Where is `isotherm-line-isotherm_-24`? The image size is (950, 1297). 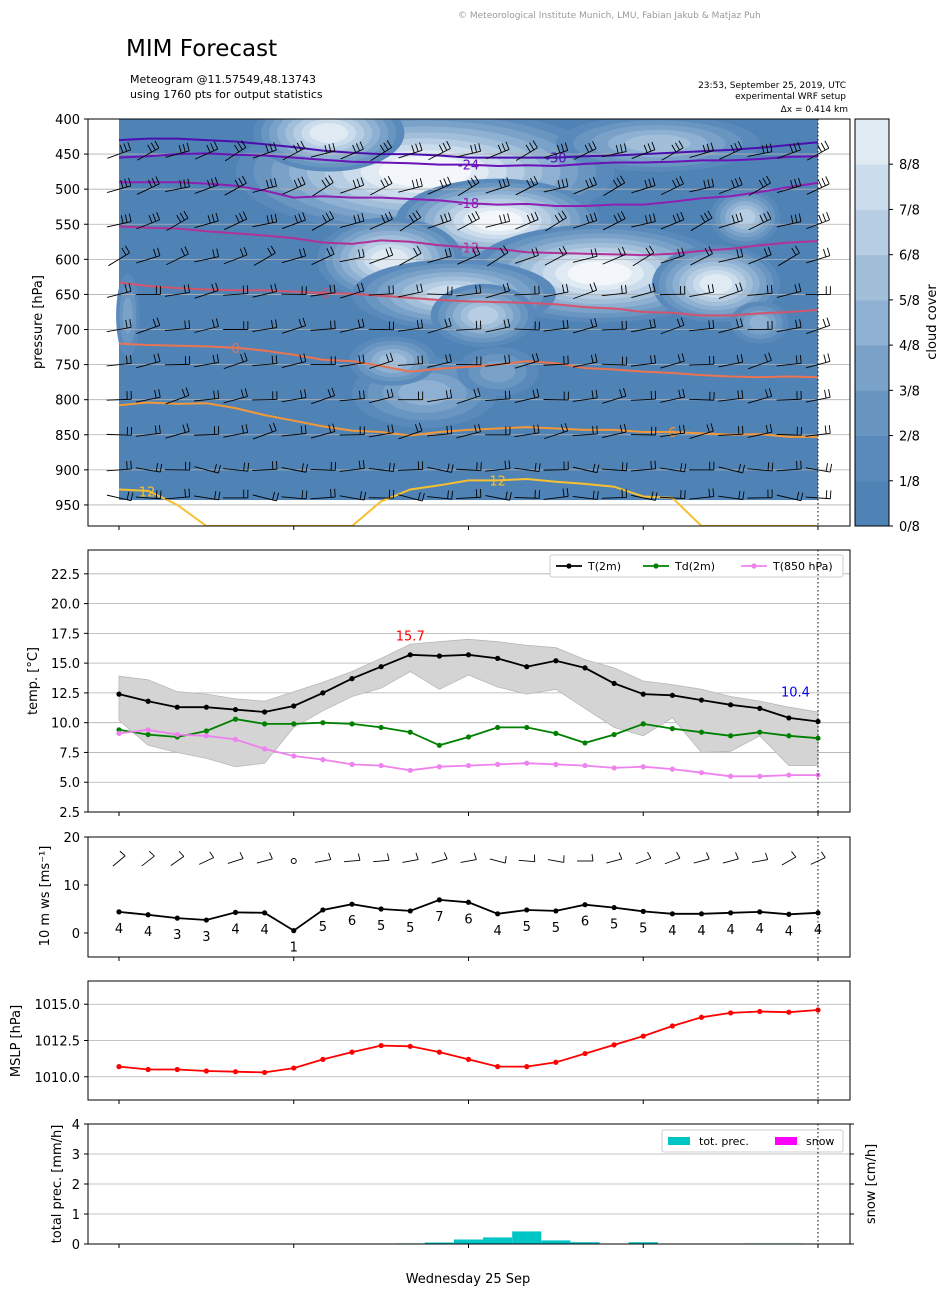
isotherm-line-isotherm_-24 is located at coordinates (468, 160).